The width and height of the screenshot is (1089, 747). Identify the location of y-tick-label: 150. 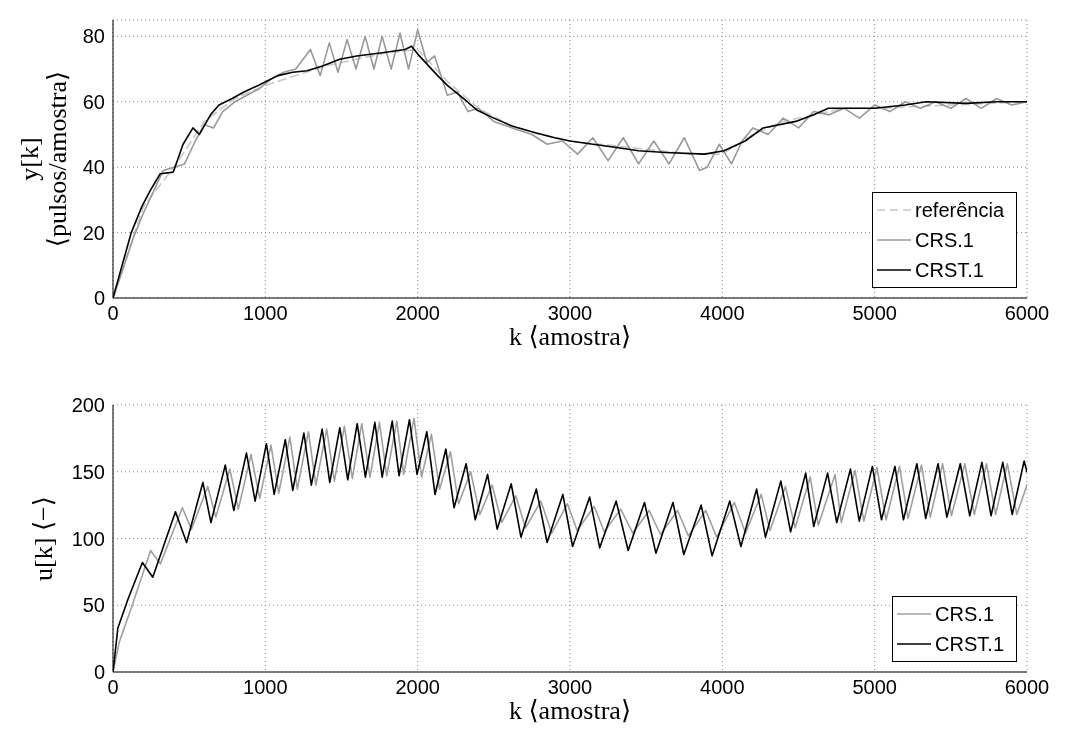
(88, 471).